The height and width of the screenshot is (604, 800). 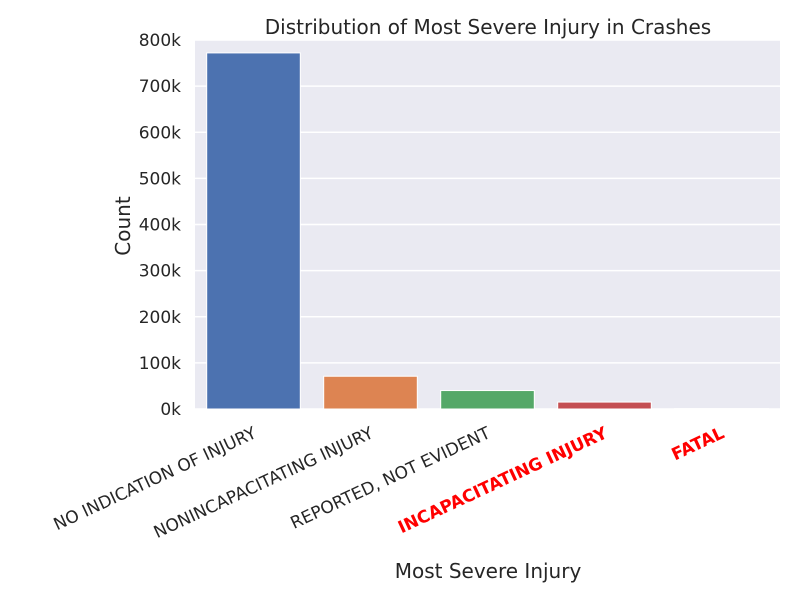 What do you see at coordinates (264, 483) in the screenshot?
I see `x-tick-label: NONINCAPACITATING INJURY` at bounding box center [264, 483].